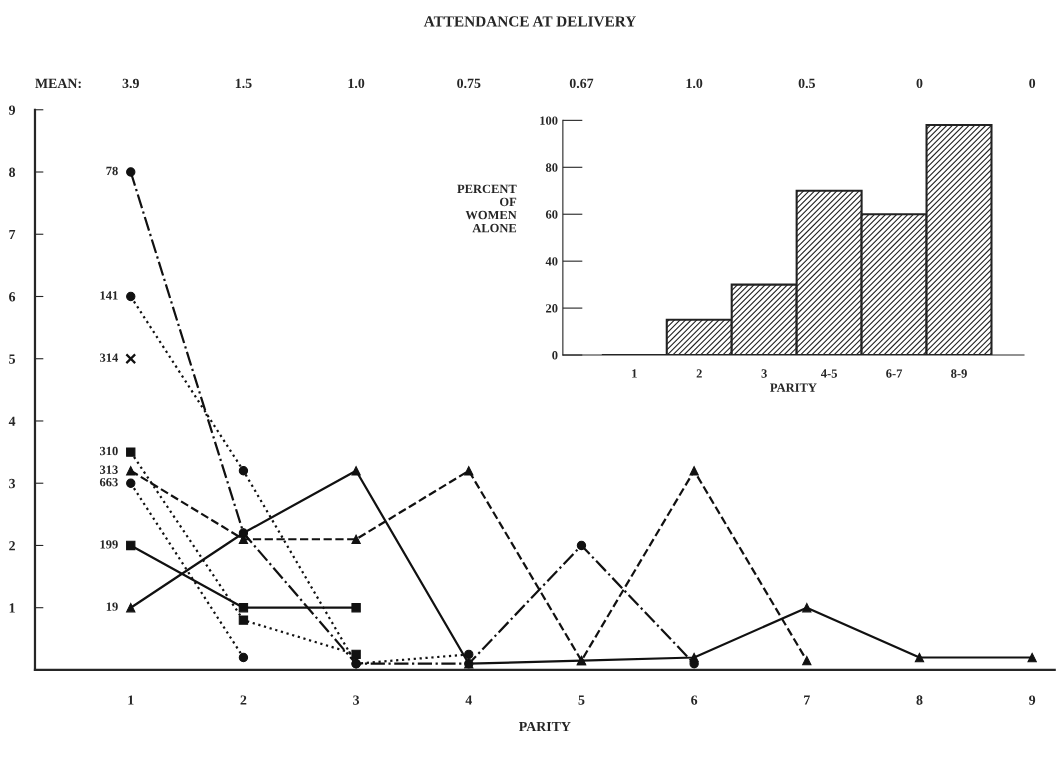 The image size is (1060, 757). Describe the element at coordinates (959, 373) in the screenshot. I see `x-tick-label: 8-9` at that location.